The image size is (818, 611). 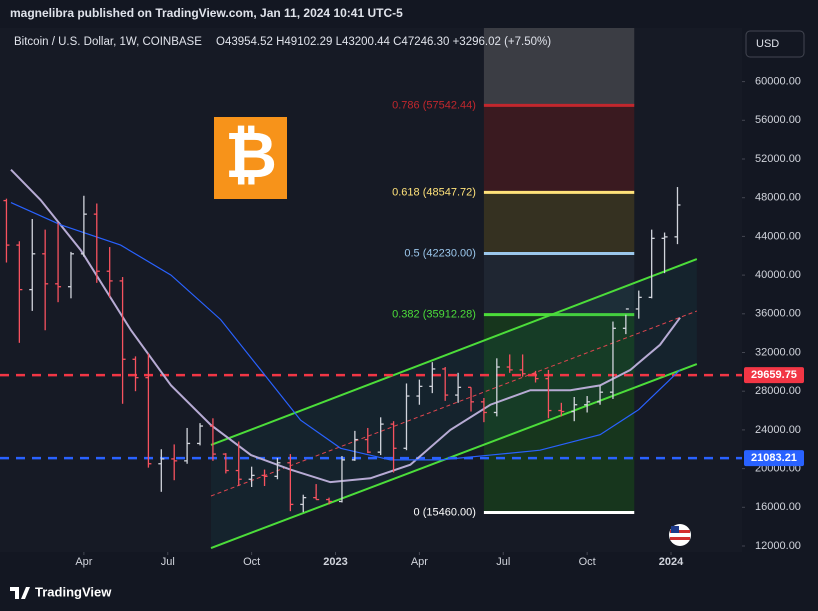 I want to click on footer-logo: TradingView, so click(x=61, y=591).